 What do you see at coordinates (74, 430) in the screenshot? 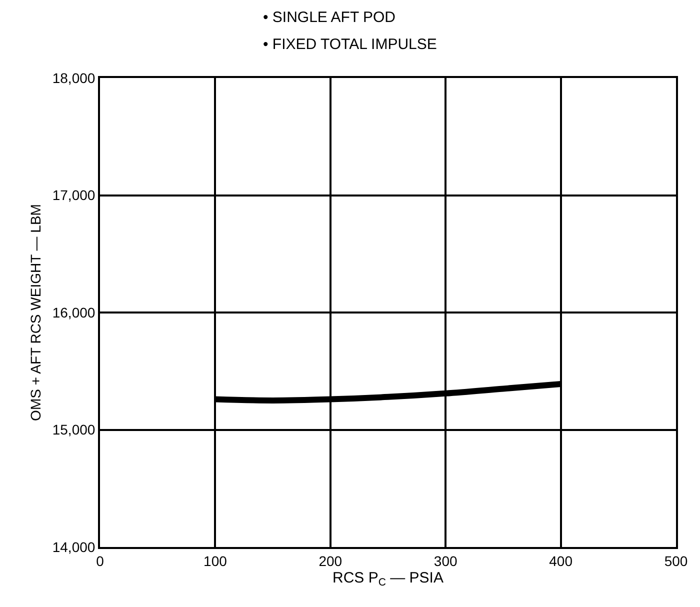
I see `y-tick-label: 15,000` at bounding box center [74, 430].